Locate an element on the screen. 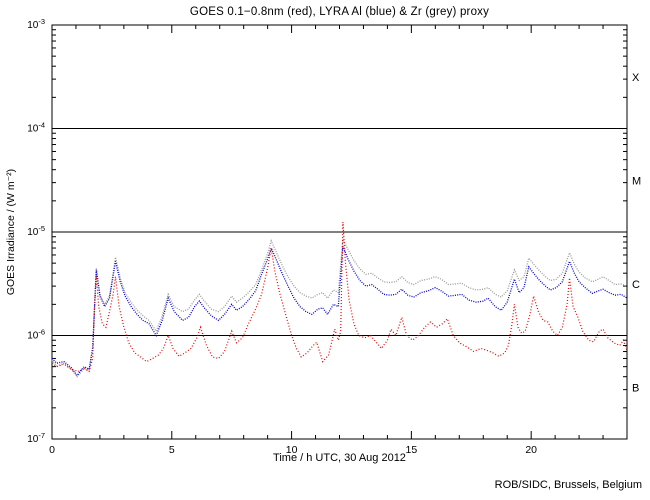 The height and width of the screenshot is (500, 650). y-tick-label: 10⁻⁷ is located at coordinates (36, 438).